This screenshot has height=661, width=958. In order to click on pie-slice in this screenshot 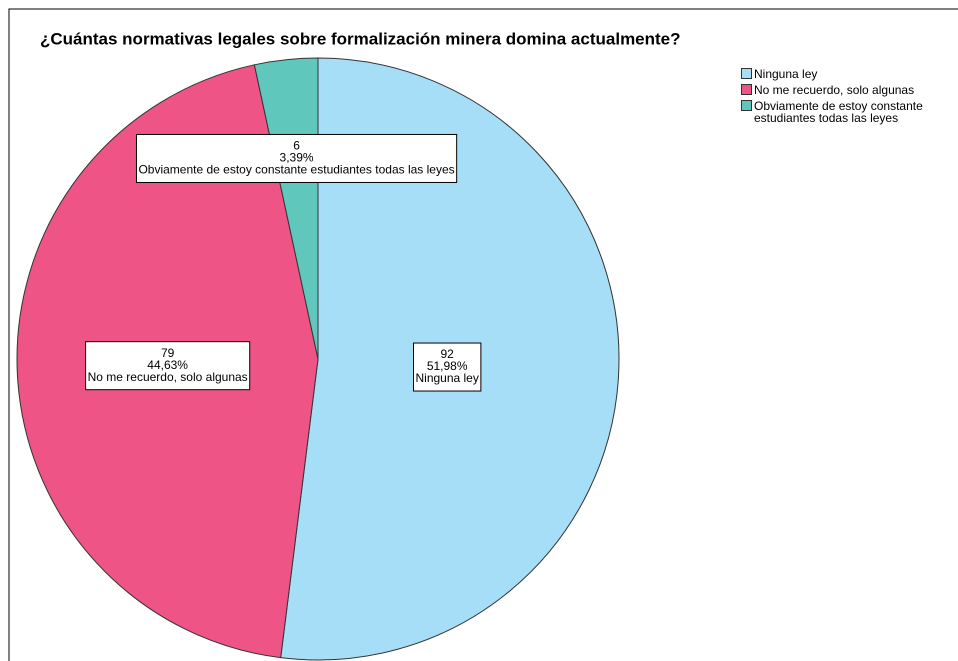, I will do `click(286, 208)`.